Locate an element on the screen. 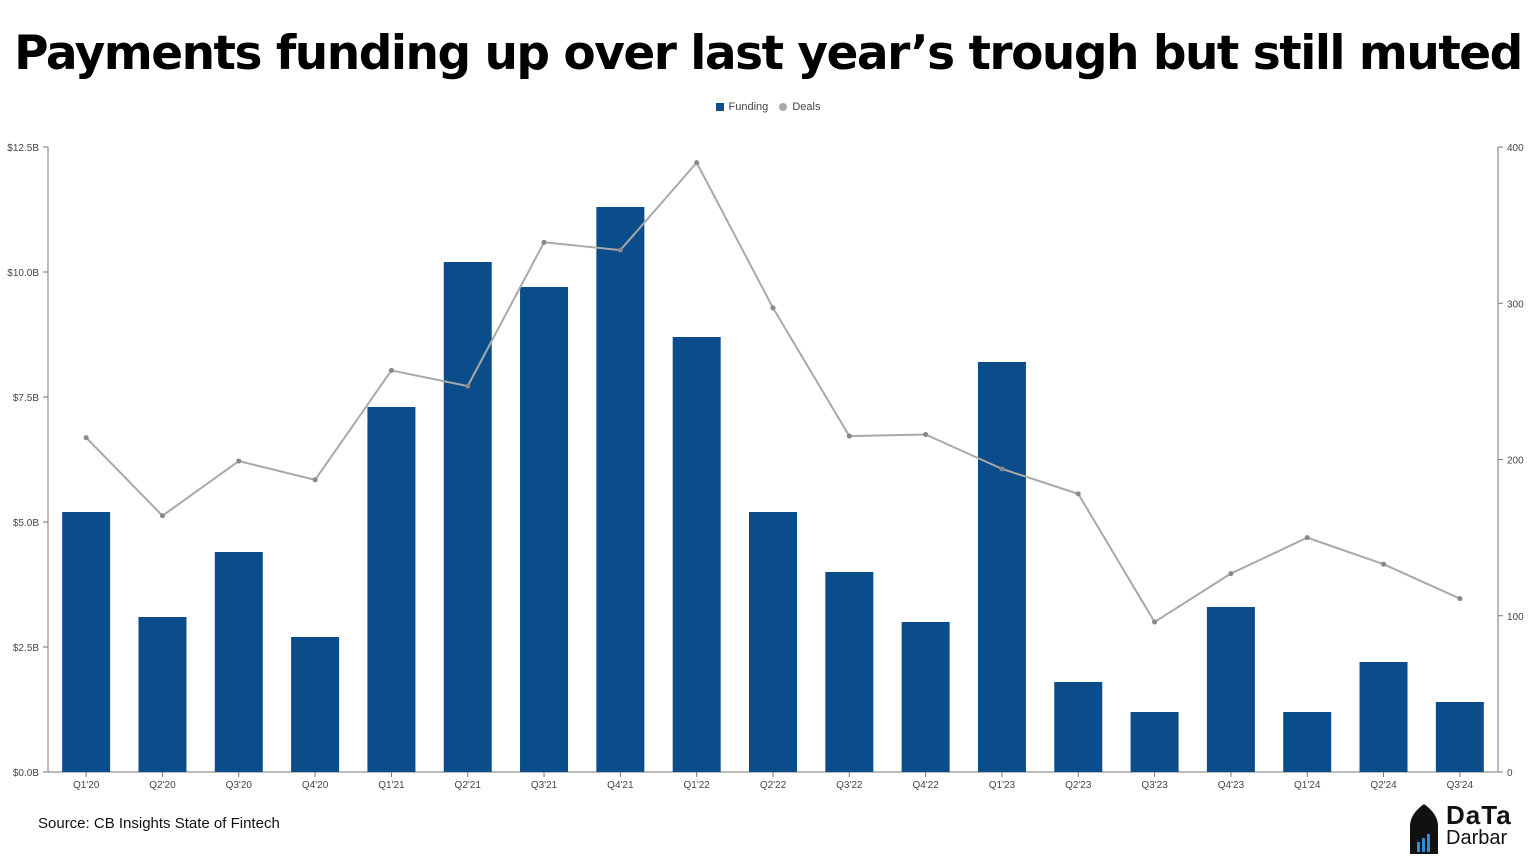  x-tick-label: Q2'24 is located at coordinates (1383, 785).